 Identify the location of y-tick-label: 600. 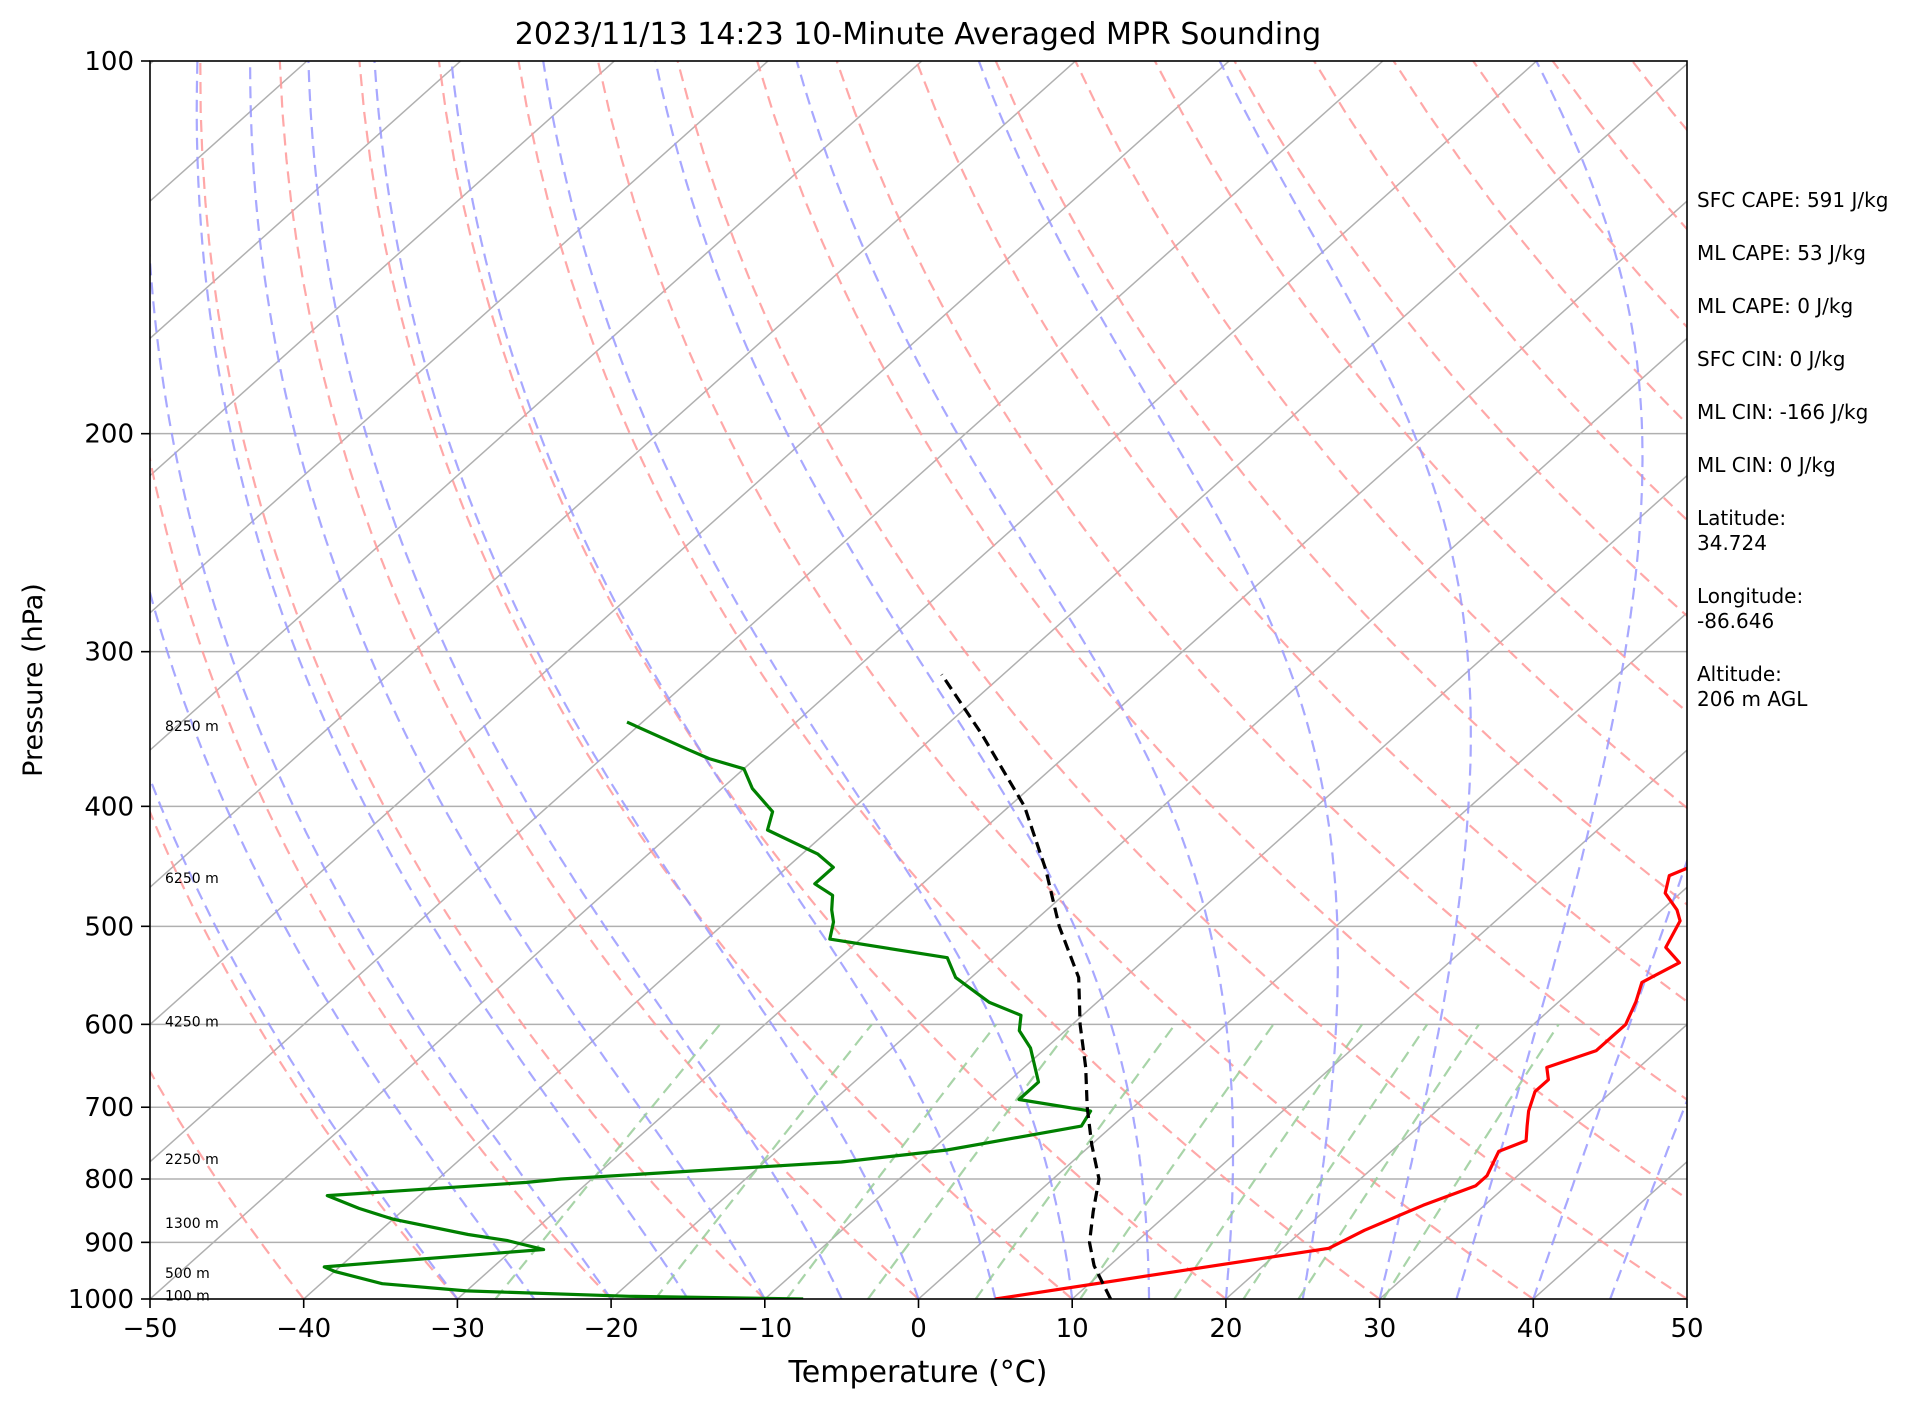
(109, 1025).